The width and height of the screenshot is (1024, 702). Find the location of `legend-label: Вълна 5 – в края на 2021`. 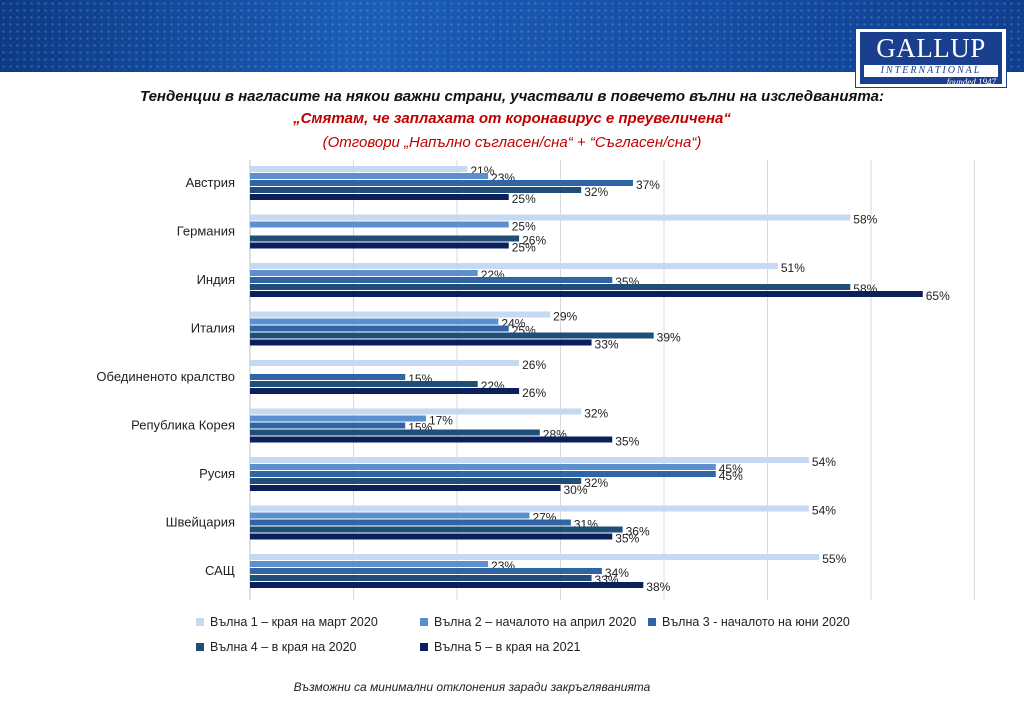

legend-label: Вълна 5 – в края на 2021 is located at coordinates (507, 647).